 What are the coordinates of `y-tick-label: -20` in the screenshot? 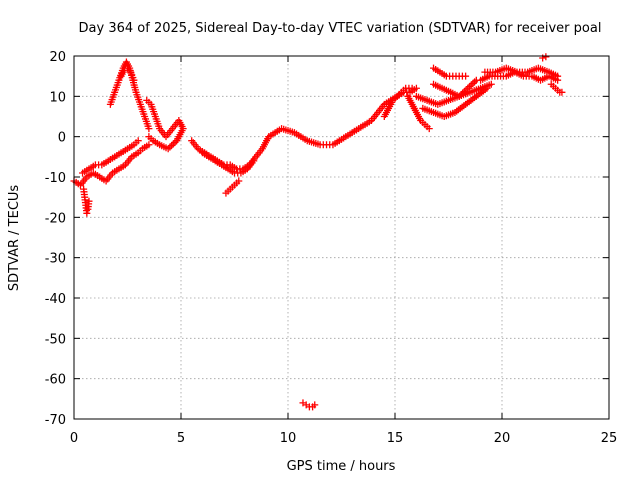 It's located at (55, 218).